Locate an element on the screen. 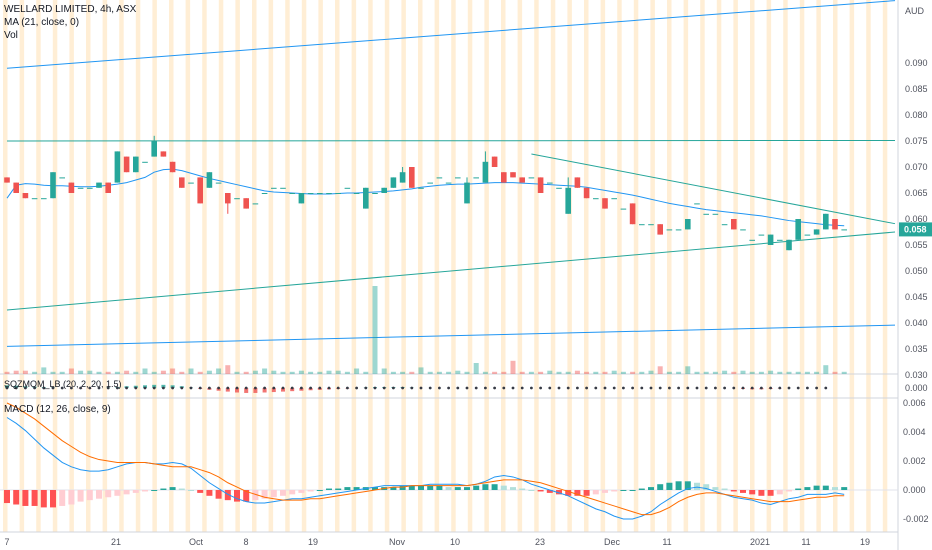 Image resolution: width=932 pixels, height=550 pixels. ma21-line is located at coordinates (425, 197).